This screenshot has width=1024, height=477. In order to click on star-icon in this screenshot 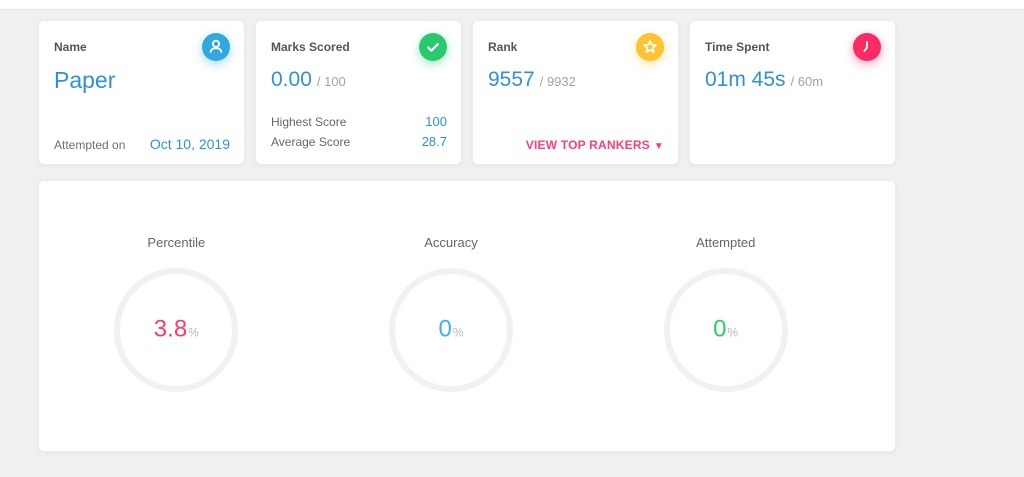, I will do `click(650, 47)`.